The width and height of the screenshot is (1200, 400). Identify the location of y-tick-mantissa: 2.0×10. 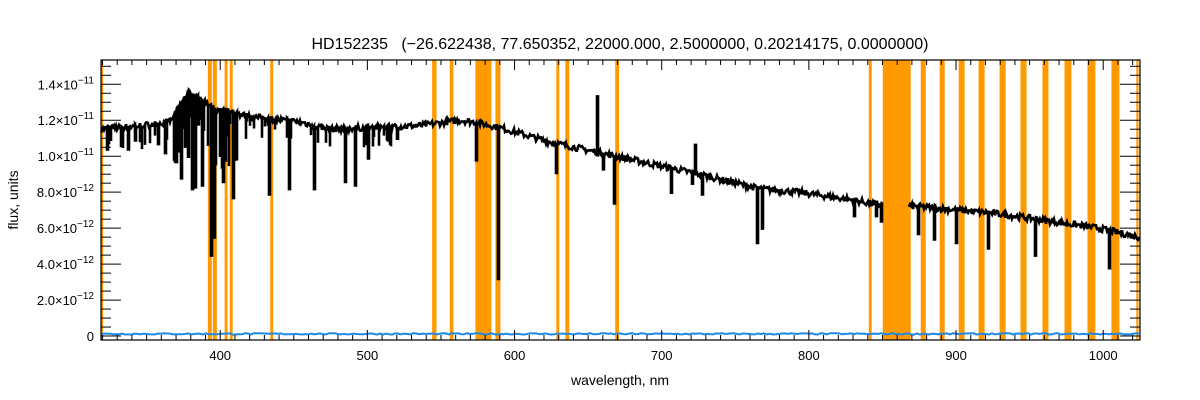
(57, 300).